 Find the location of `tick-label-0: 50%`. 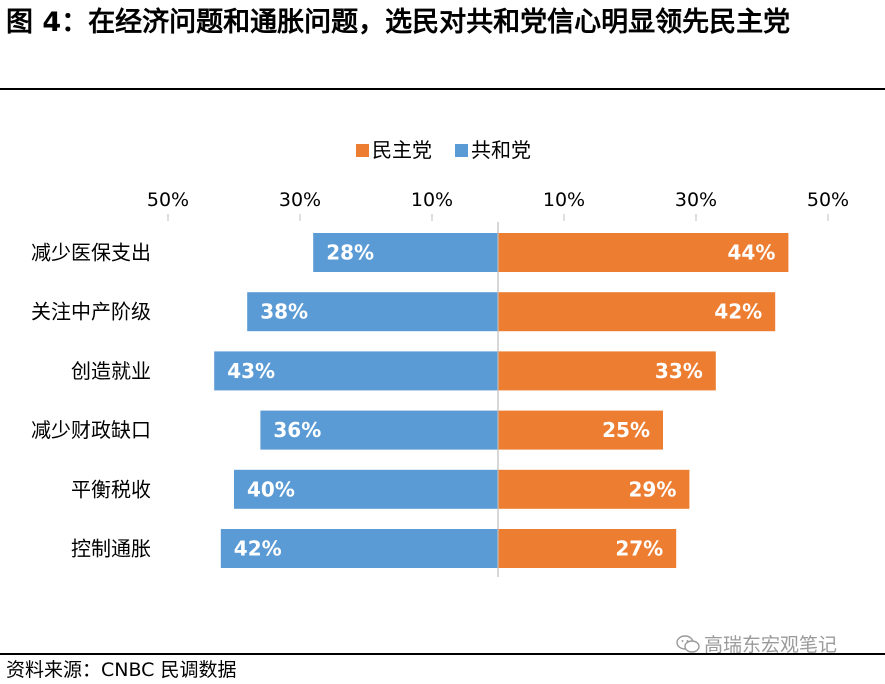

tick-label-0: 50% is located at coordinates (168, 200).